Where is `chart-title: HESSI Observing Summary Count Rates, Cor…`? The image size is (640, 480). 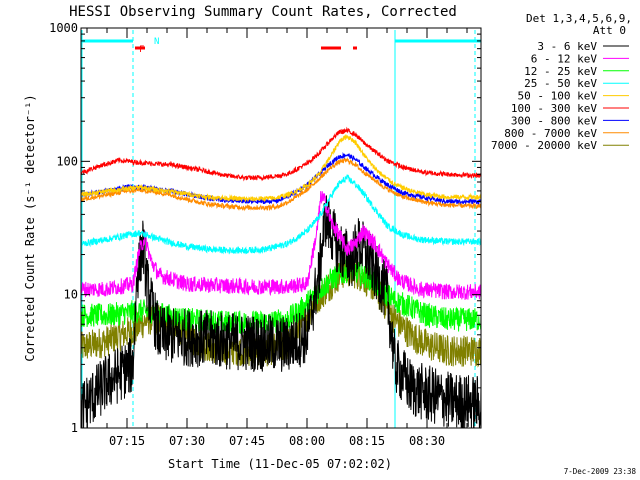 chart-title: HESSI Observing Summary Count Rates, Cor… is located at coordinates (263, 12).